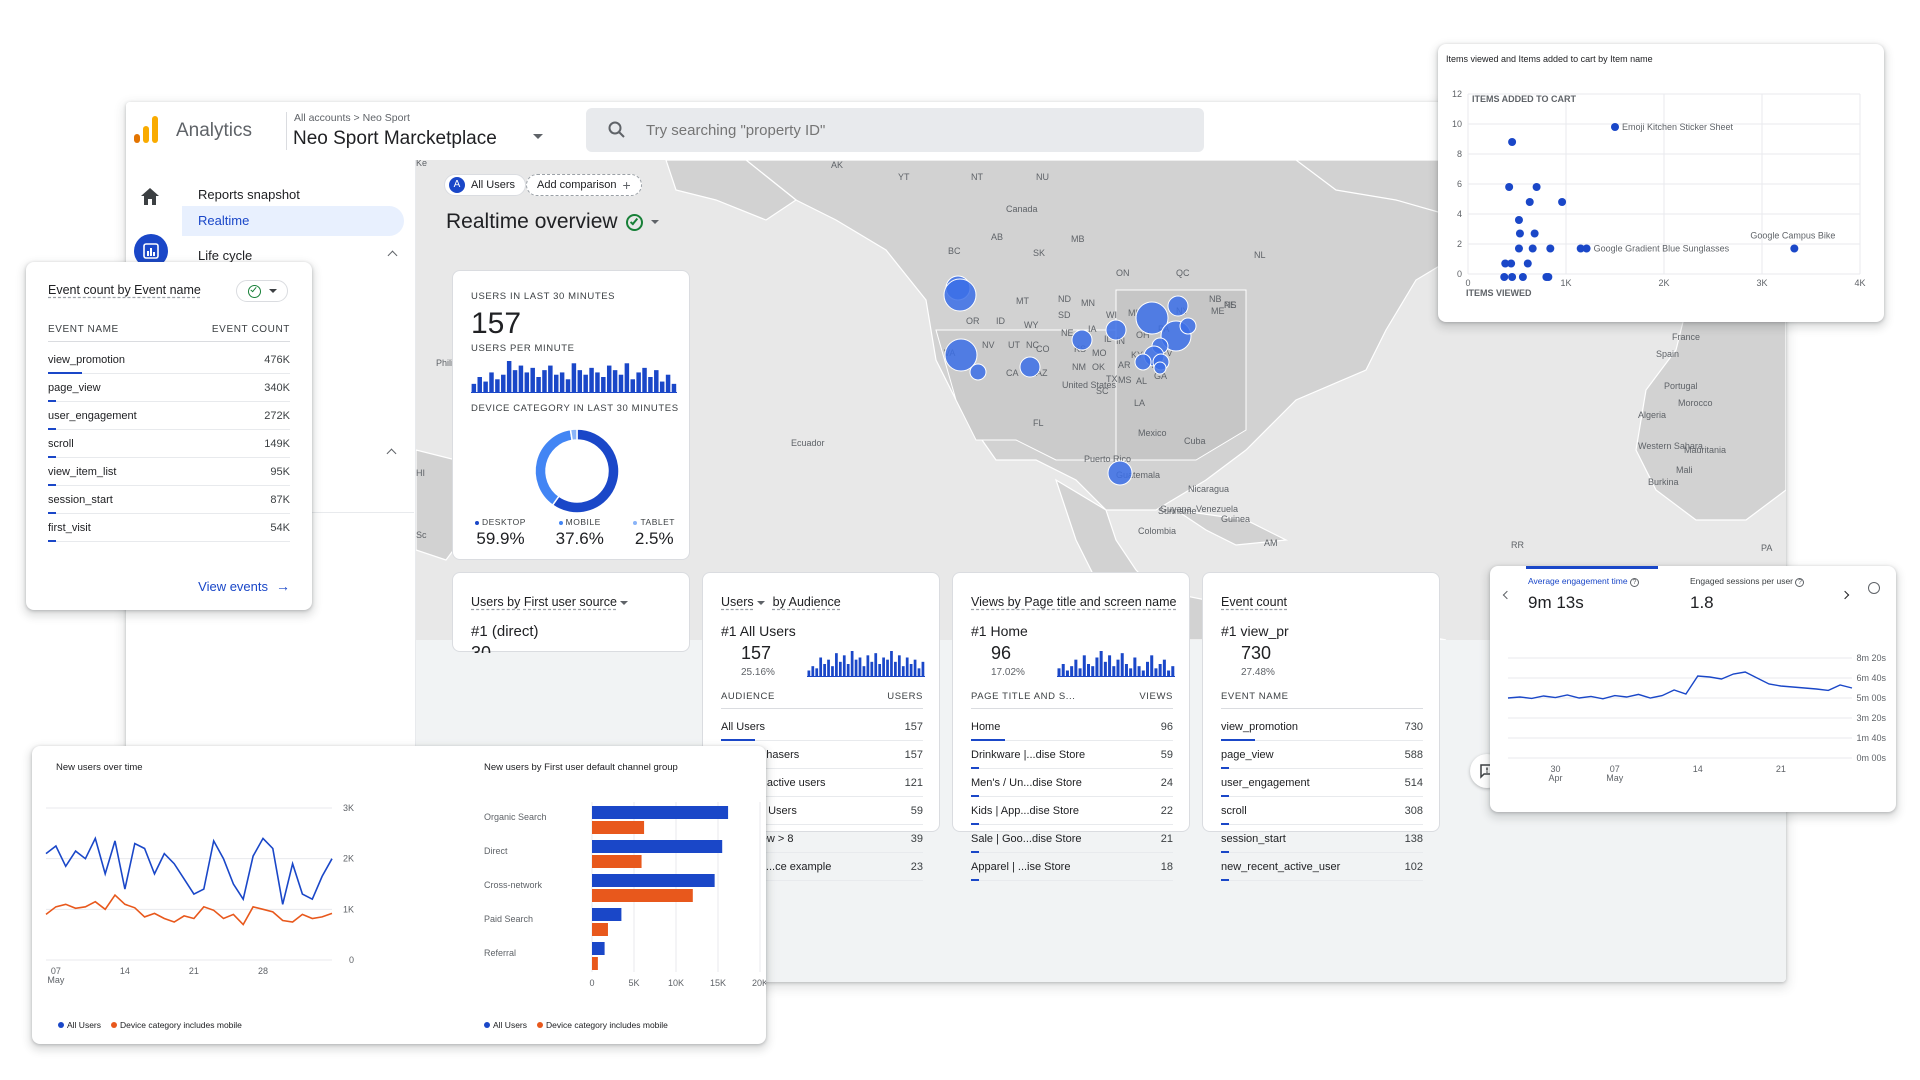  What do you see at coordinates (1592, 567) in the screenshot?
I see `metric-tab-indicator` at bounding box center [1592, 567].